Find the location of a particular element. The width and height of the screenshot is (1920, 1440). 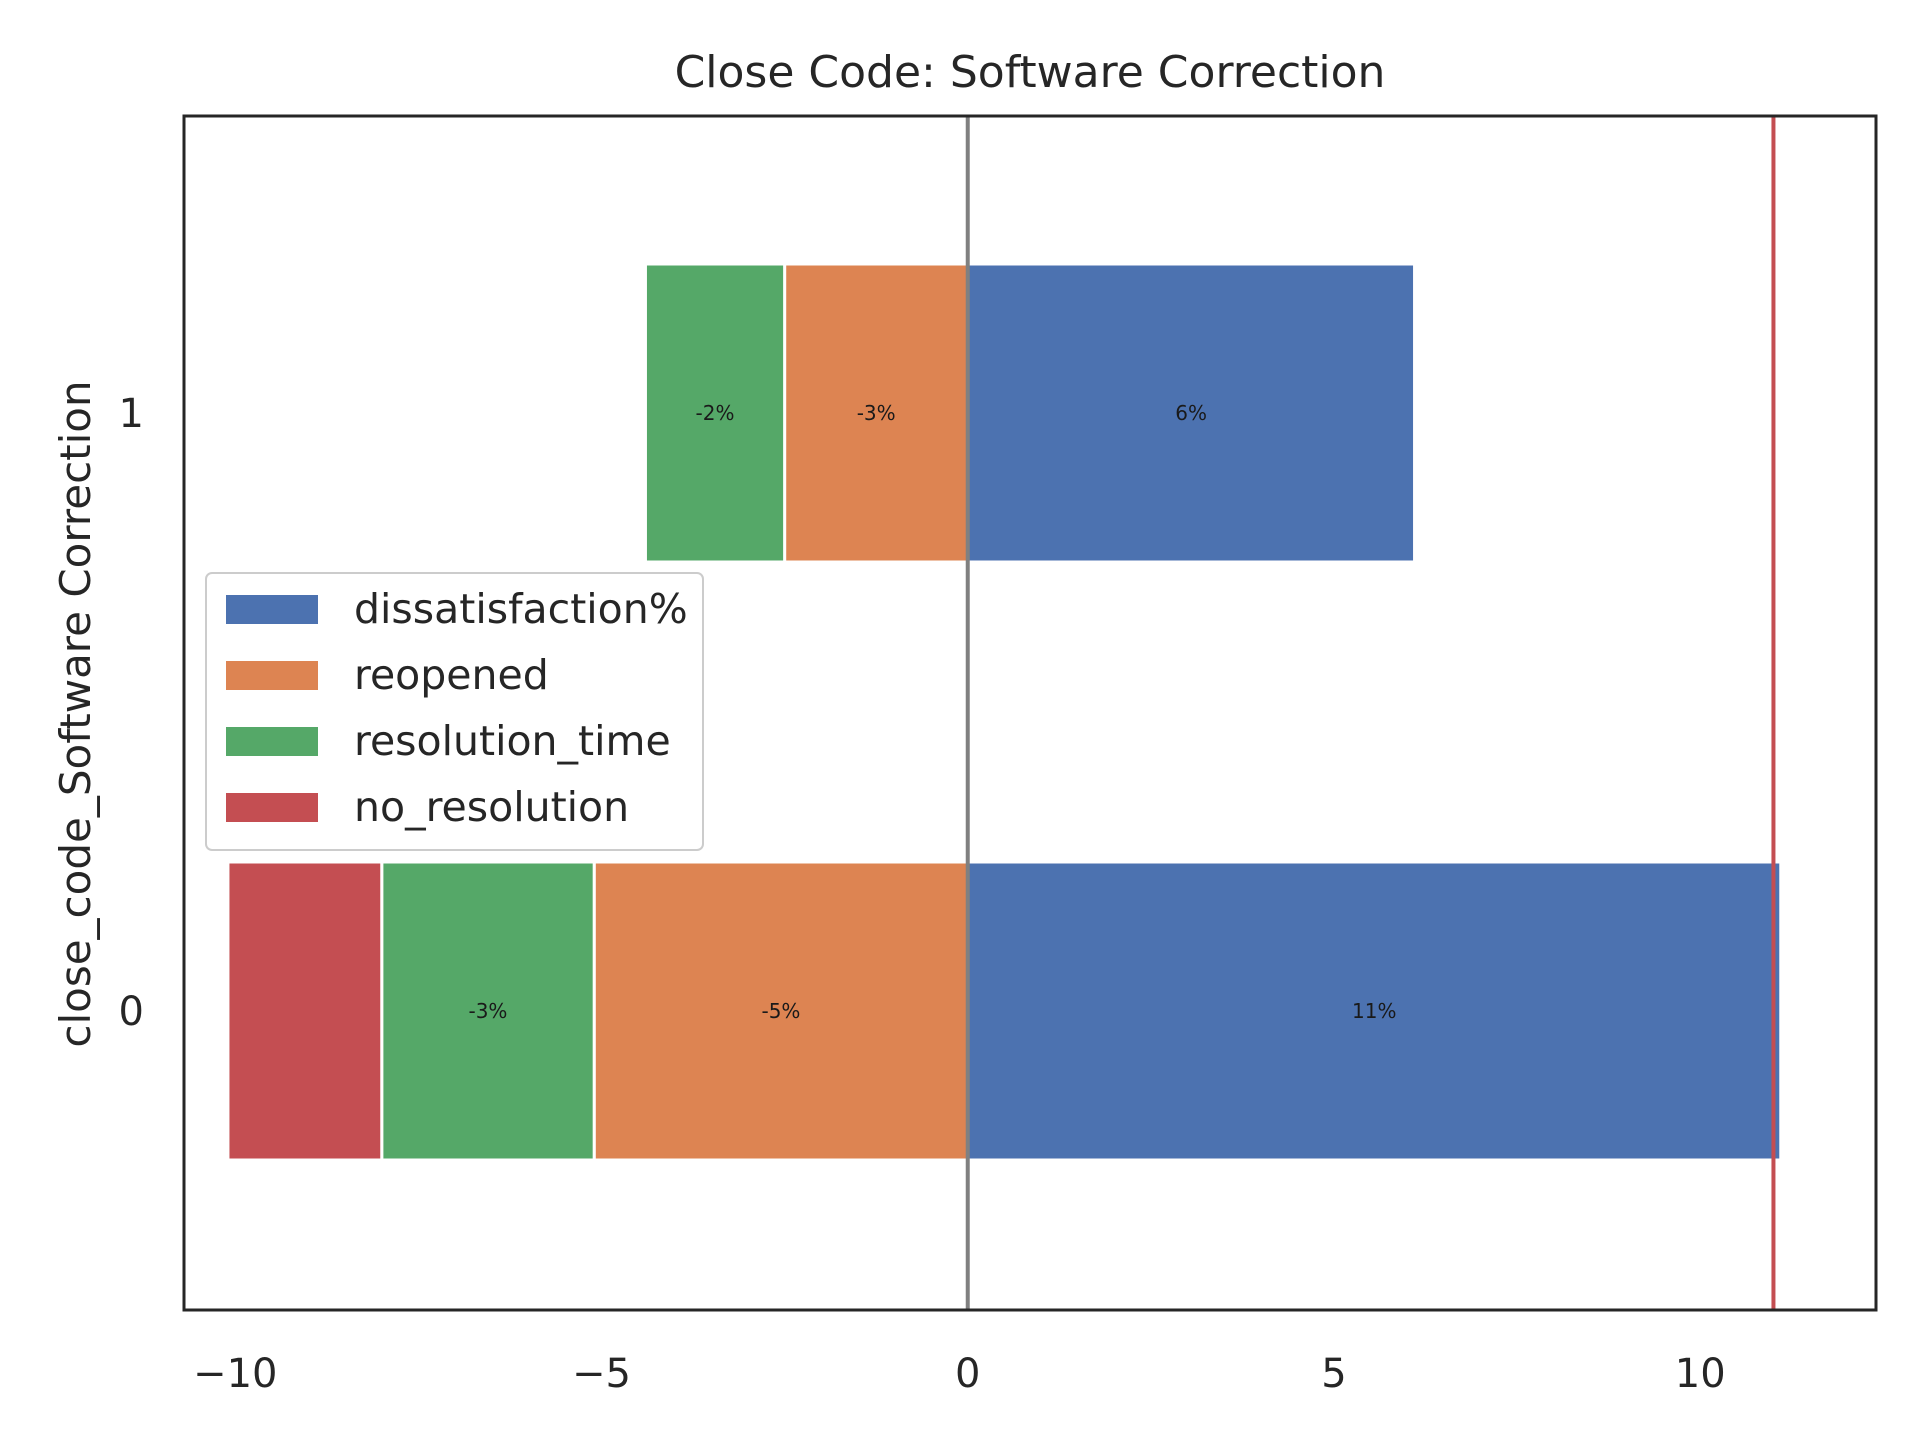

y-tick-label: 0 is located at coordinates (131, 1012).